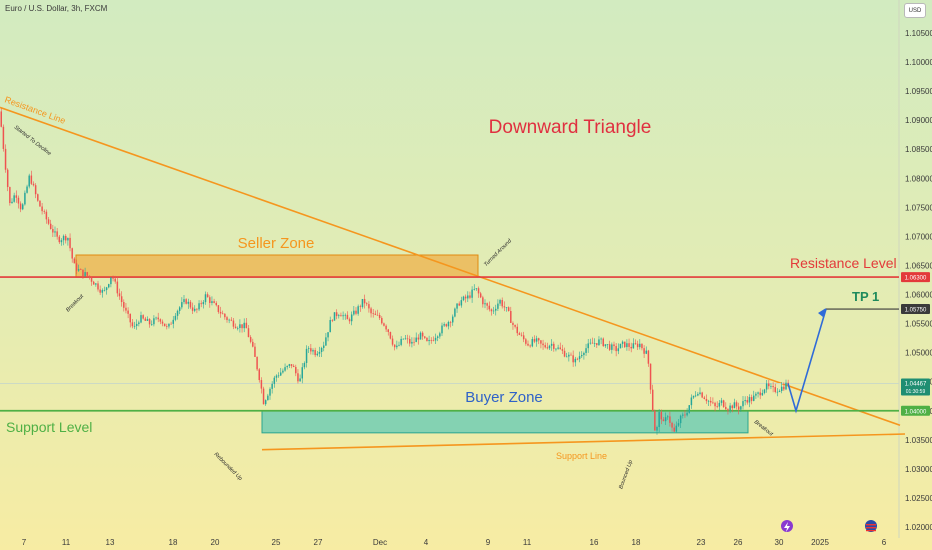 The image size is (932, 550). I want to click on us-flag-icon, so click(871, 526).